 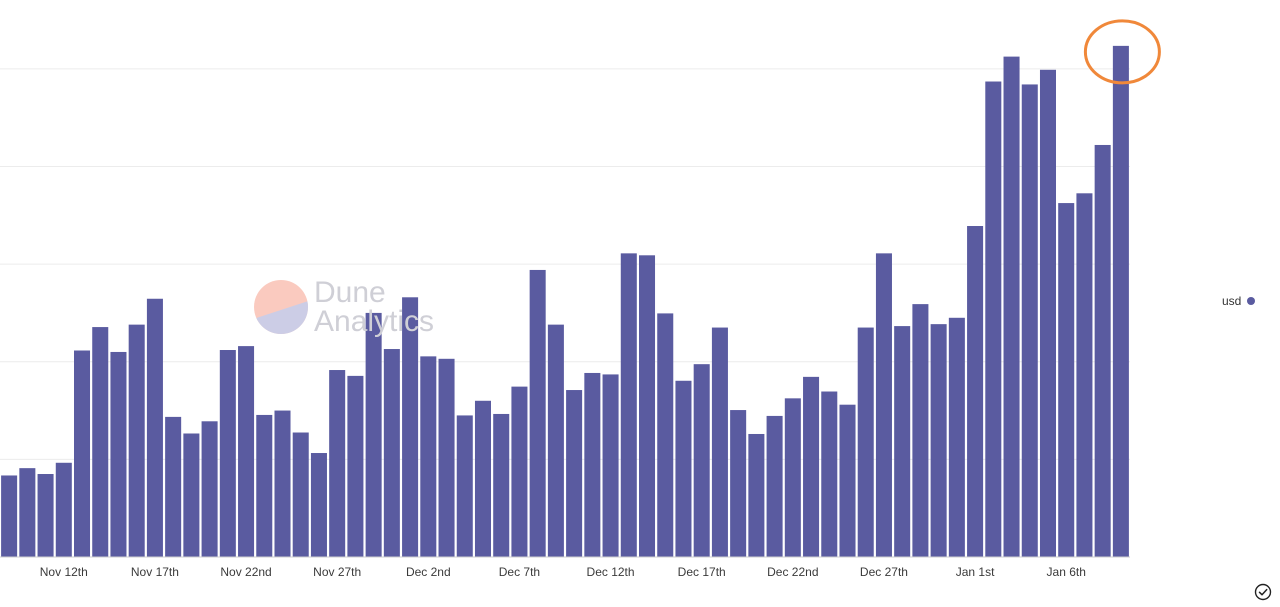 I want to click on x-tick-label: Nov 22nd, so click(x=245, y=572).